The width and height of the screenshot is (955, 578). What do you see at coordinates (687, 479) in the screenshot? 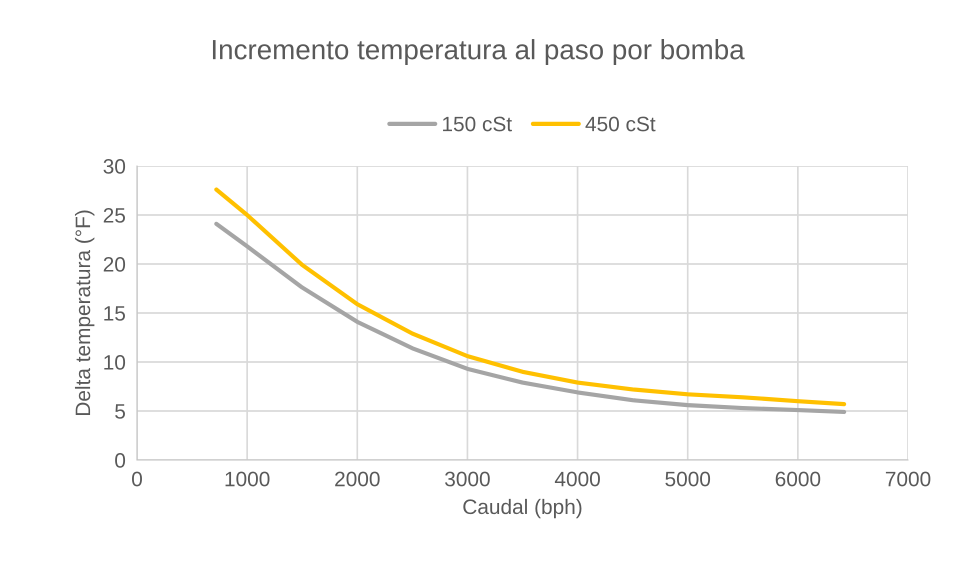
I see `x-tick-label: 5000` at bounding box center [687, 479].